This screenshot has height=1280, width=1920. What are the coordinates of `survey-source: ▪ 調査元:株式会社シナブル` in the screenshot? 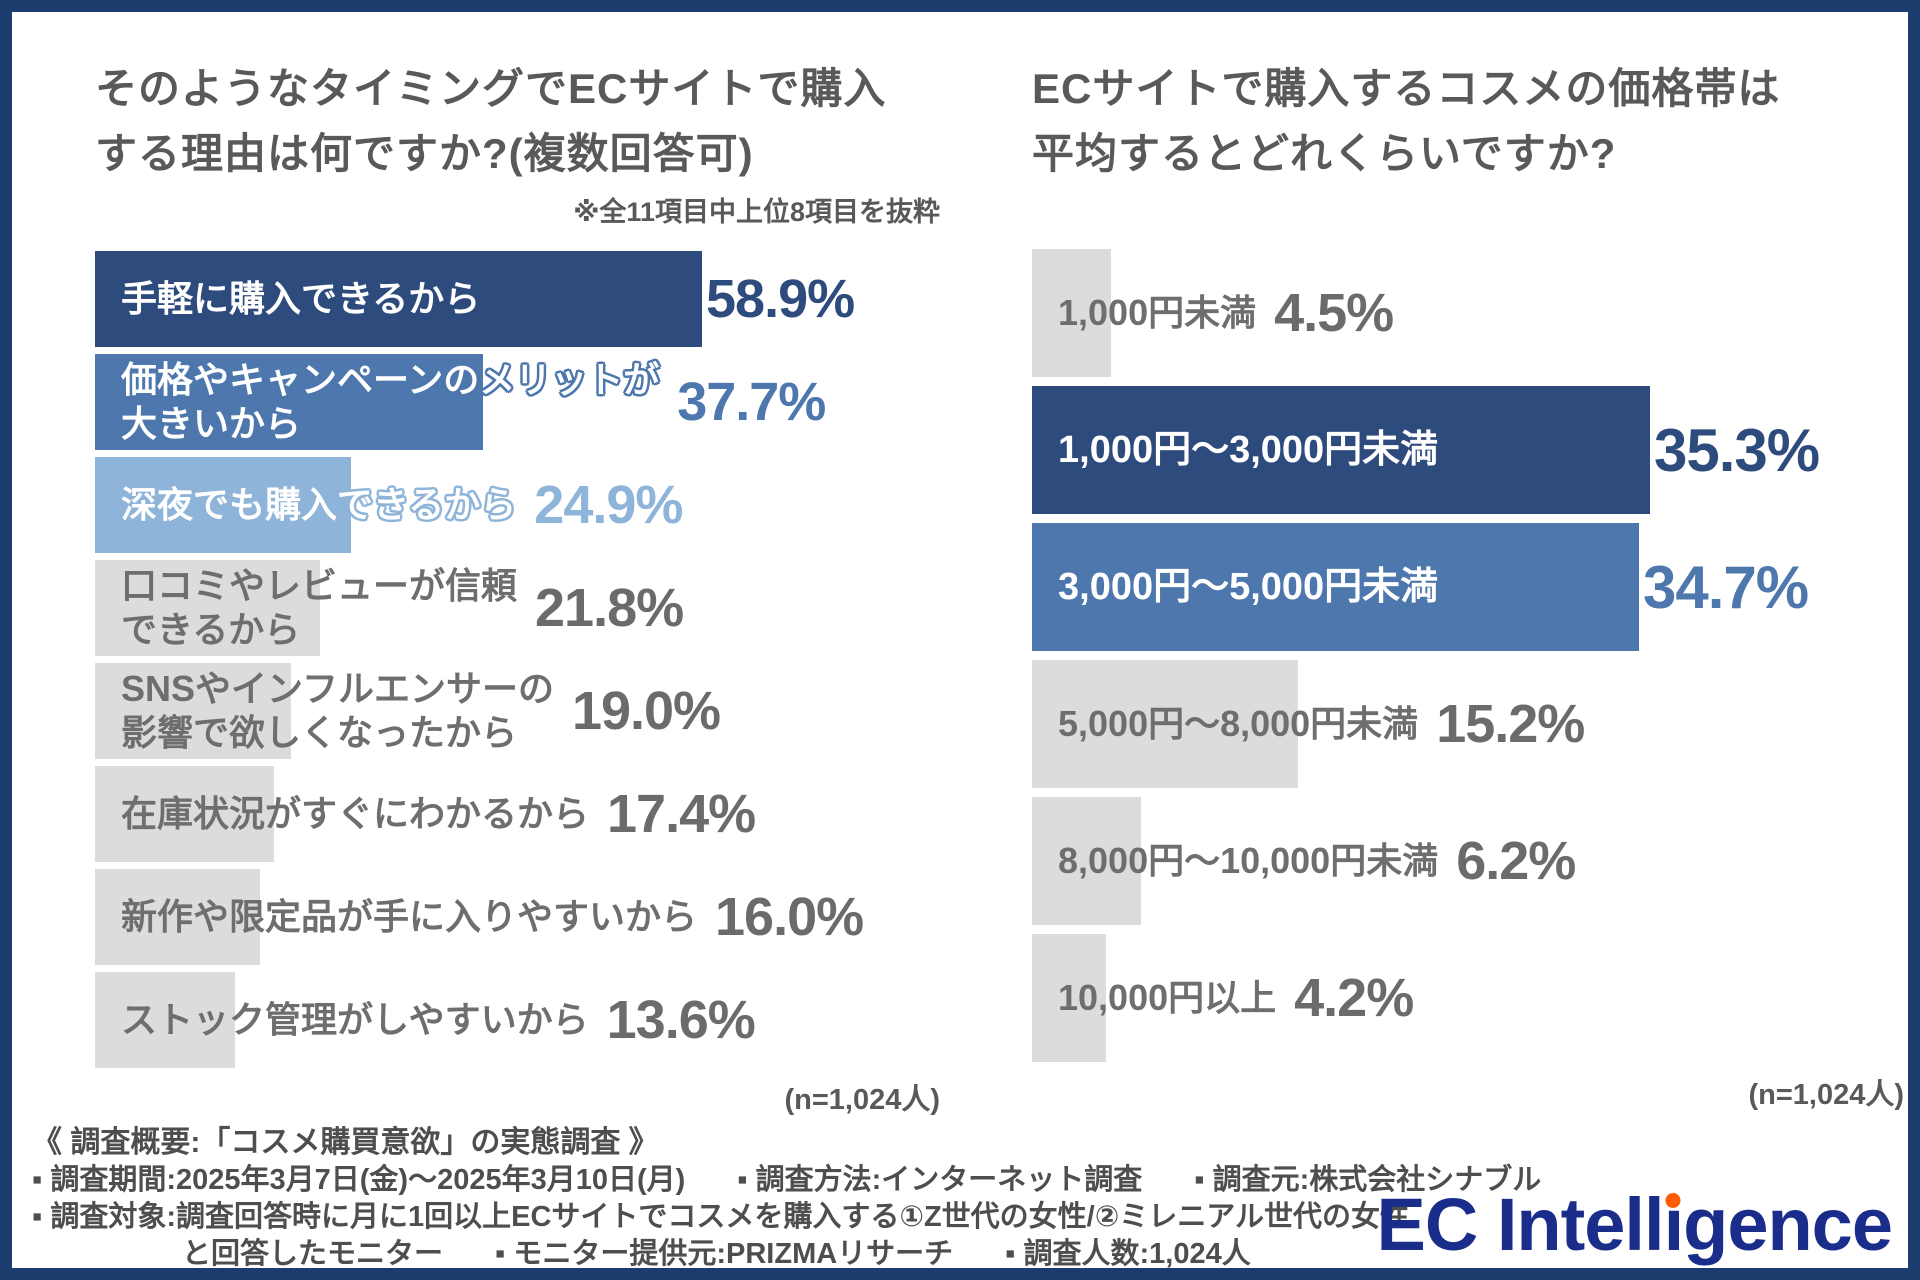 It's located at (1368, 1180).